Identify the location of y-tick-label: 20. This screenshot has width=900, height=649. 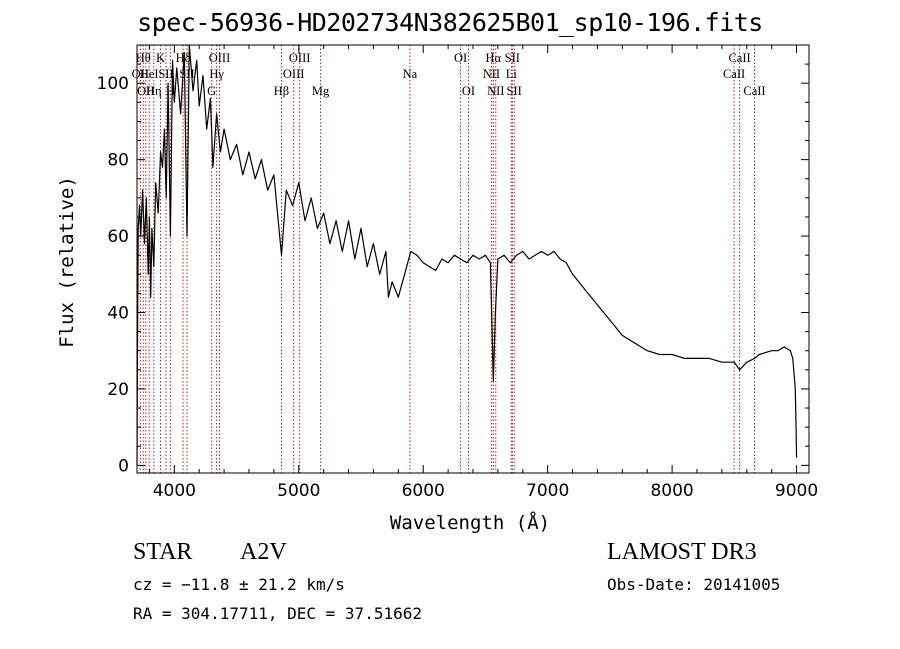
(118, 390).